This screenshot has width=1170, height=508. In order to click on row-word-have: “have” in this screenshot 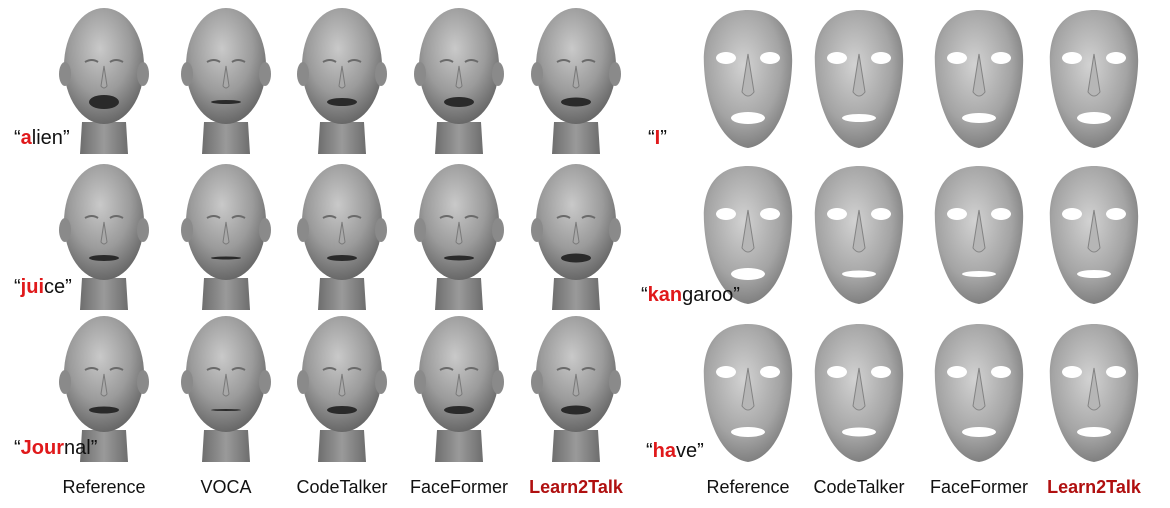, I will do `click(675, 451)`.